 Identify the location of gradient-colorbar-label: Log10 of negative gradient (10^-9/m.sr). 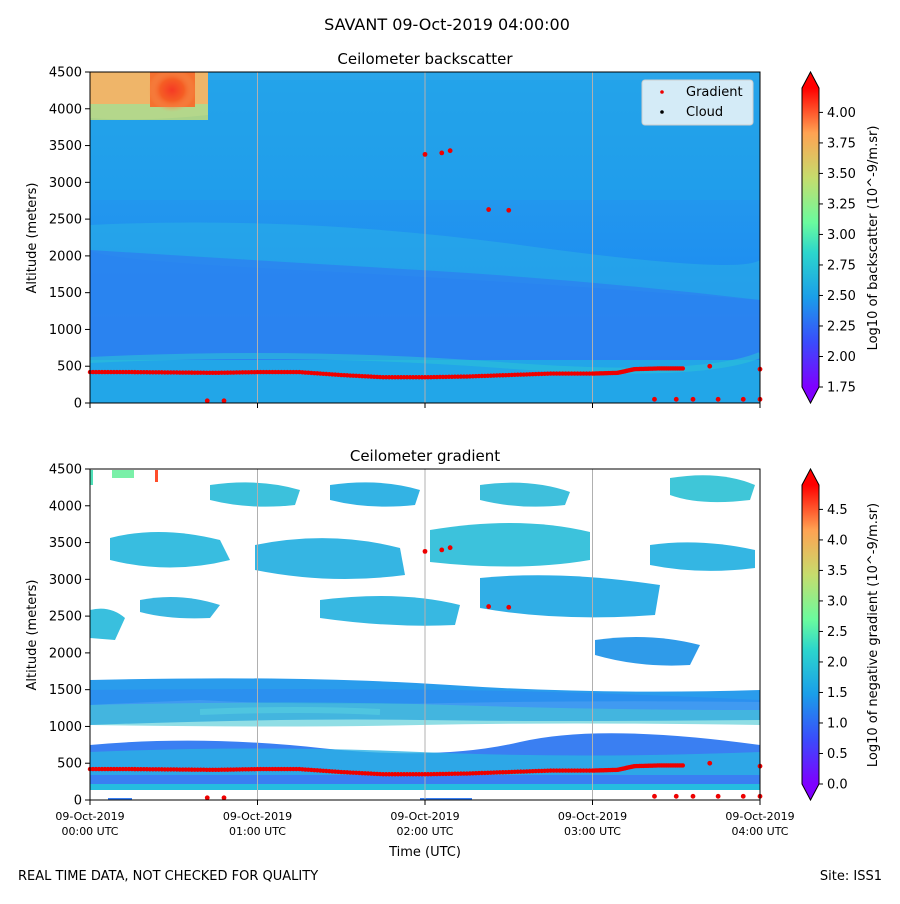
(873, 635).